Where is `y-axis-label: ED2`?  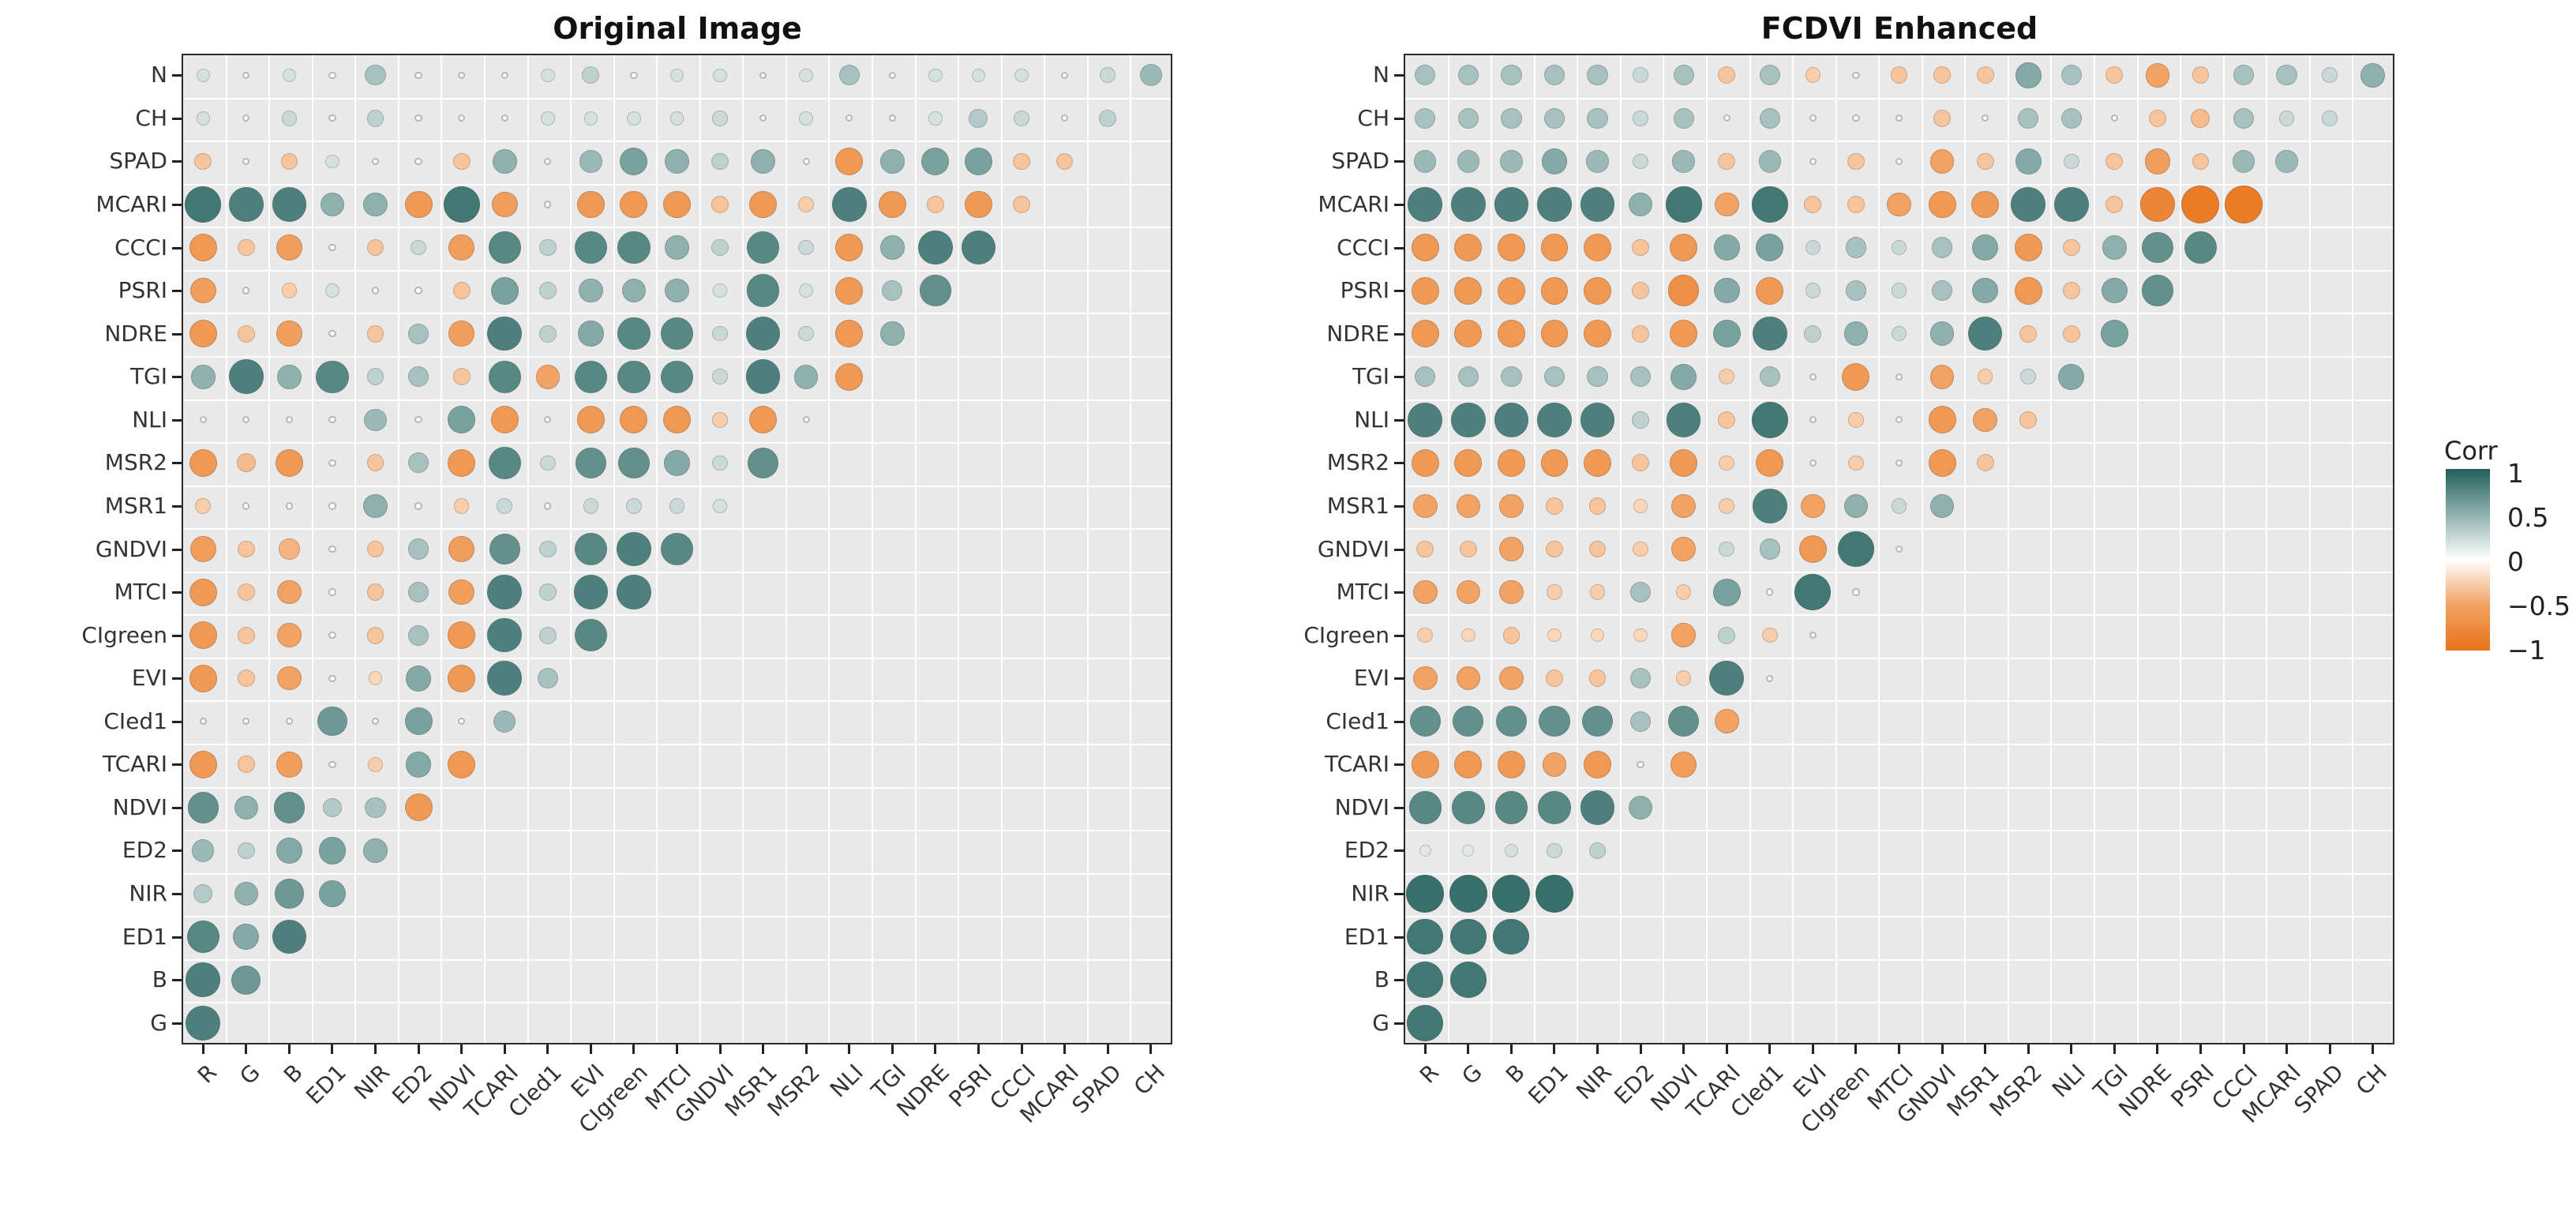
y-axis-label: ED2 is located at coordinates (1366, 850).